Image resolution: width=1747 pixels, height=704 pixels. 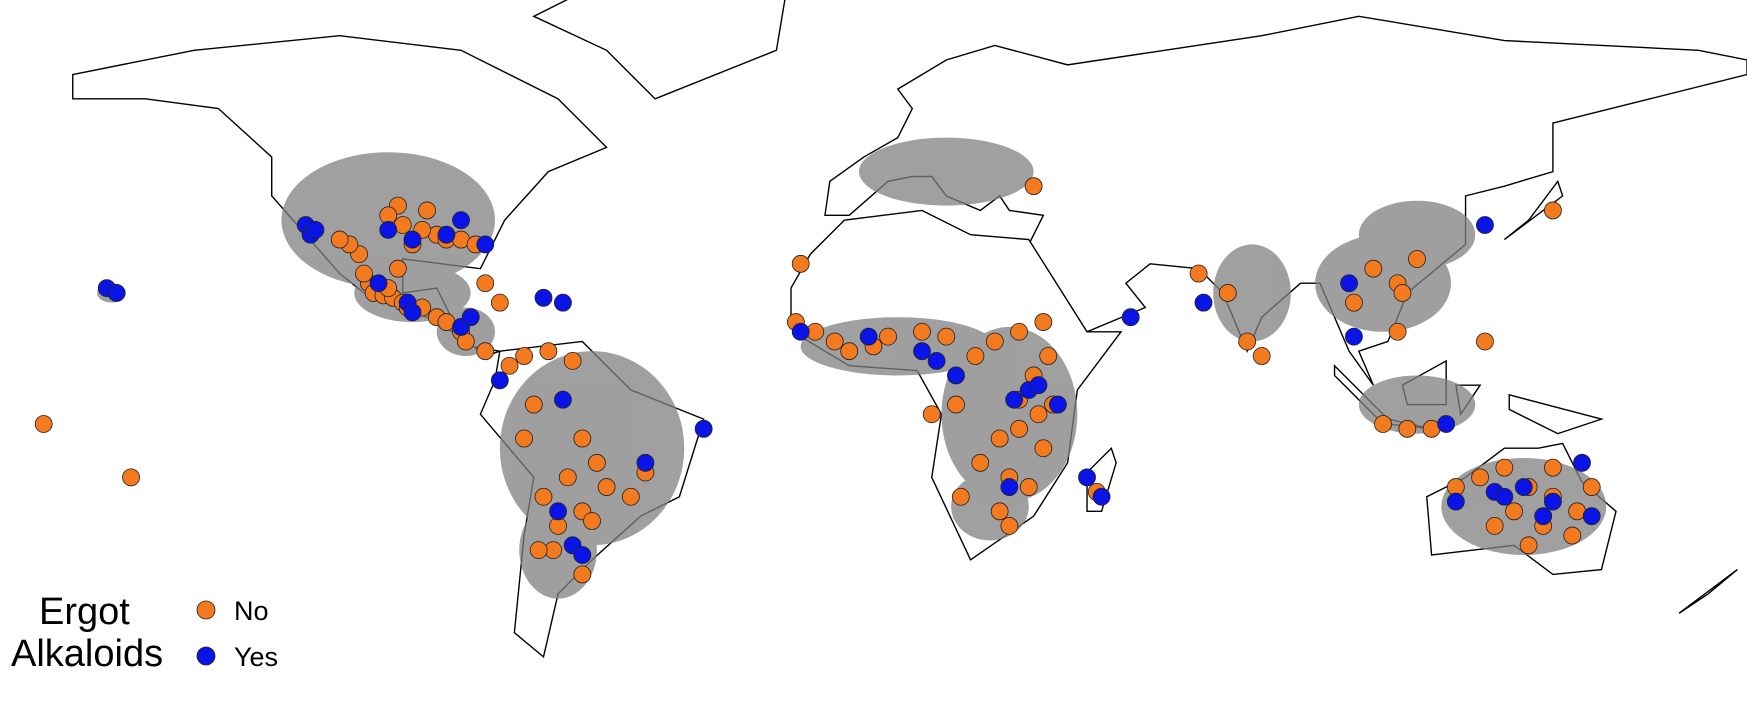 What do you see at coordinates (256, 657) in the screenshot?
I see `legend-label: Yes` at bounding box center [256, 657].